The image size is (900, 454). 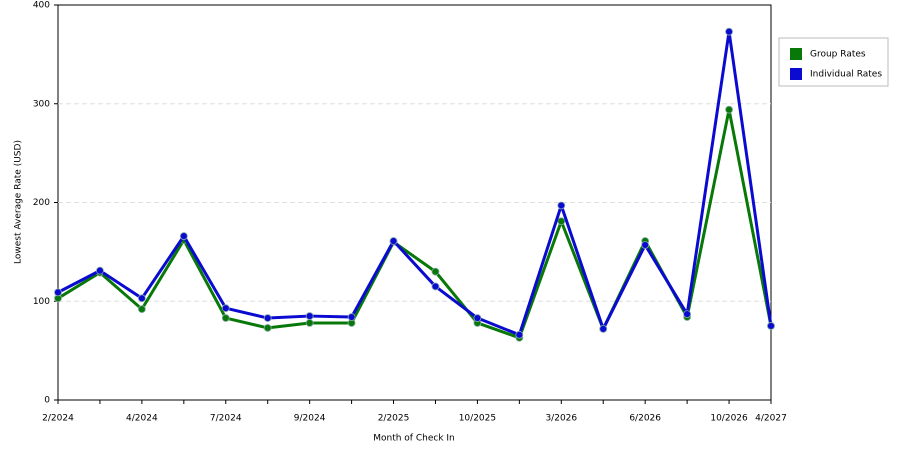 I want to click on x-tick-label: 3/2026, so click(x=561, y=419).